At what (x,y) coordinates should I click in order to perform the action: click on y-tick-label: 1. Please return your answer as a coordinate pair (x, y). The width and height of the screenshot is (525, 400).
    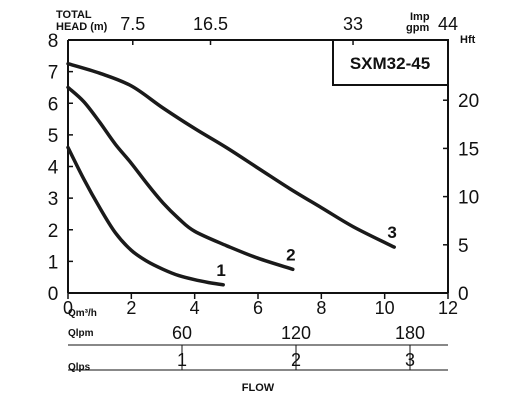
    Looking at the image, I should click on (53, 262).